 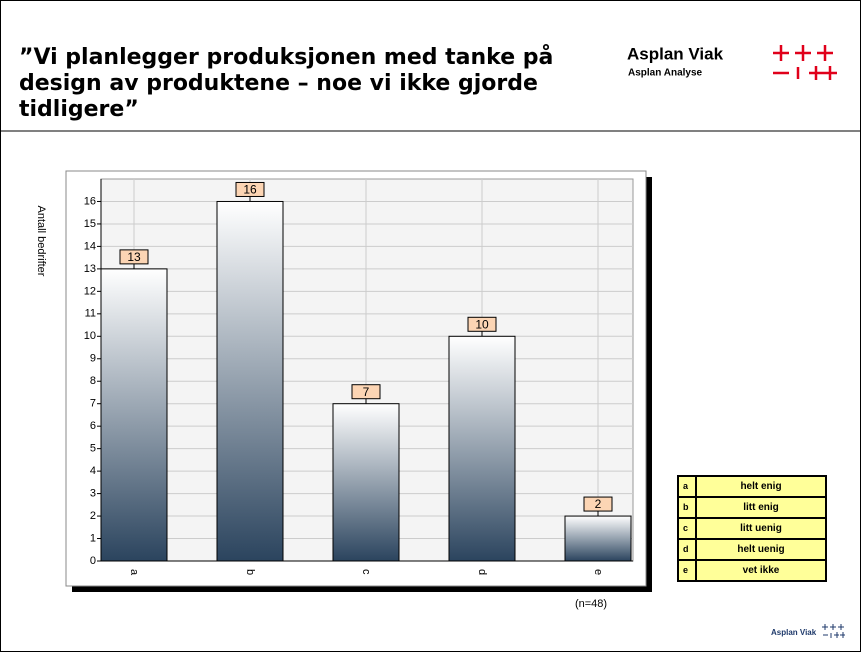 What do you see at coordinates (93, 359) in the screenshot?
I see `y-tick-label: 9` at bounding box center [93, 359].